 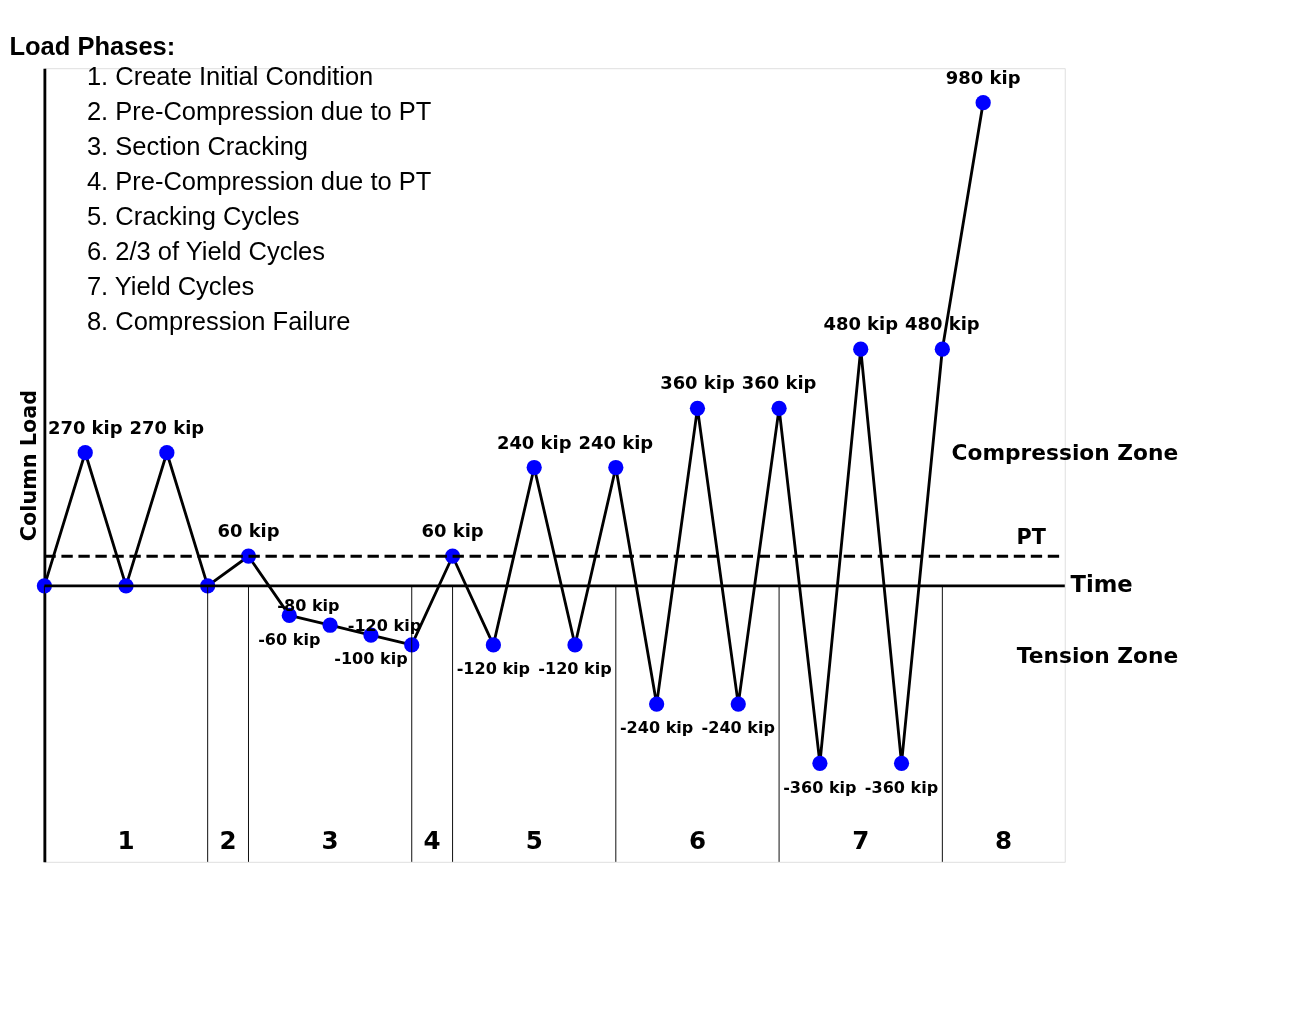 What do you see at coordinates (126, 840) in the screenshot?
I see `annotation: 1` at bounding box center [126, 840].